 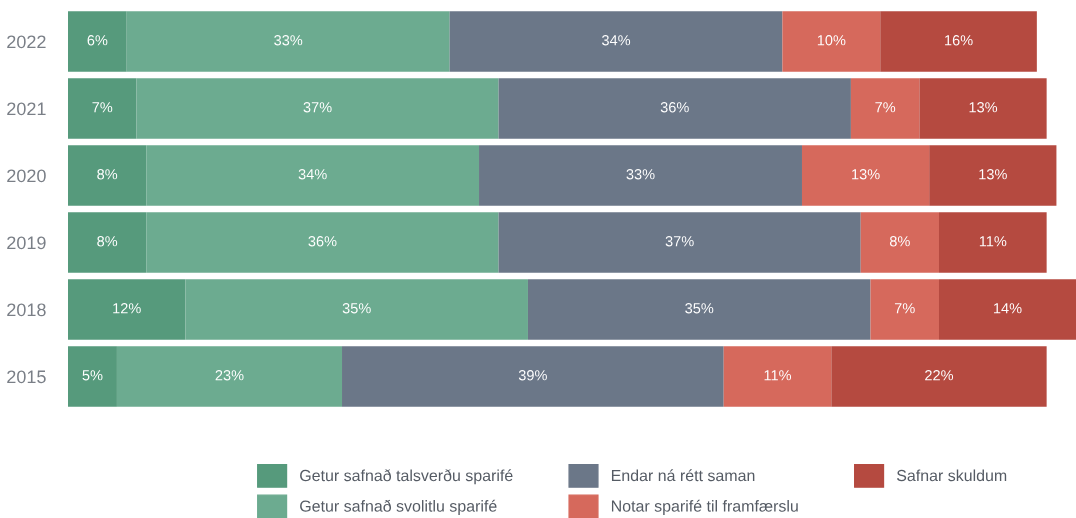 I want to click on data-label: 22%, so click(x=939, y=375).